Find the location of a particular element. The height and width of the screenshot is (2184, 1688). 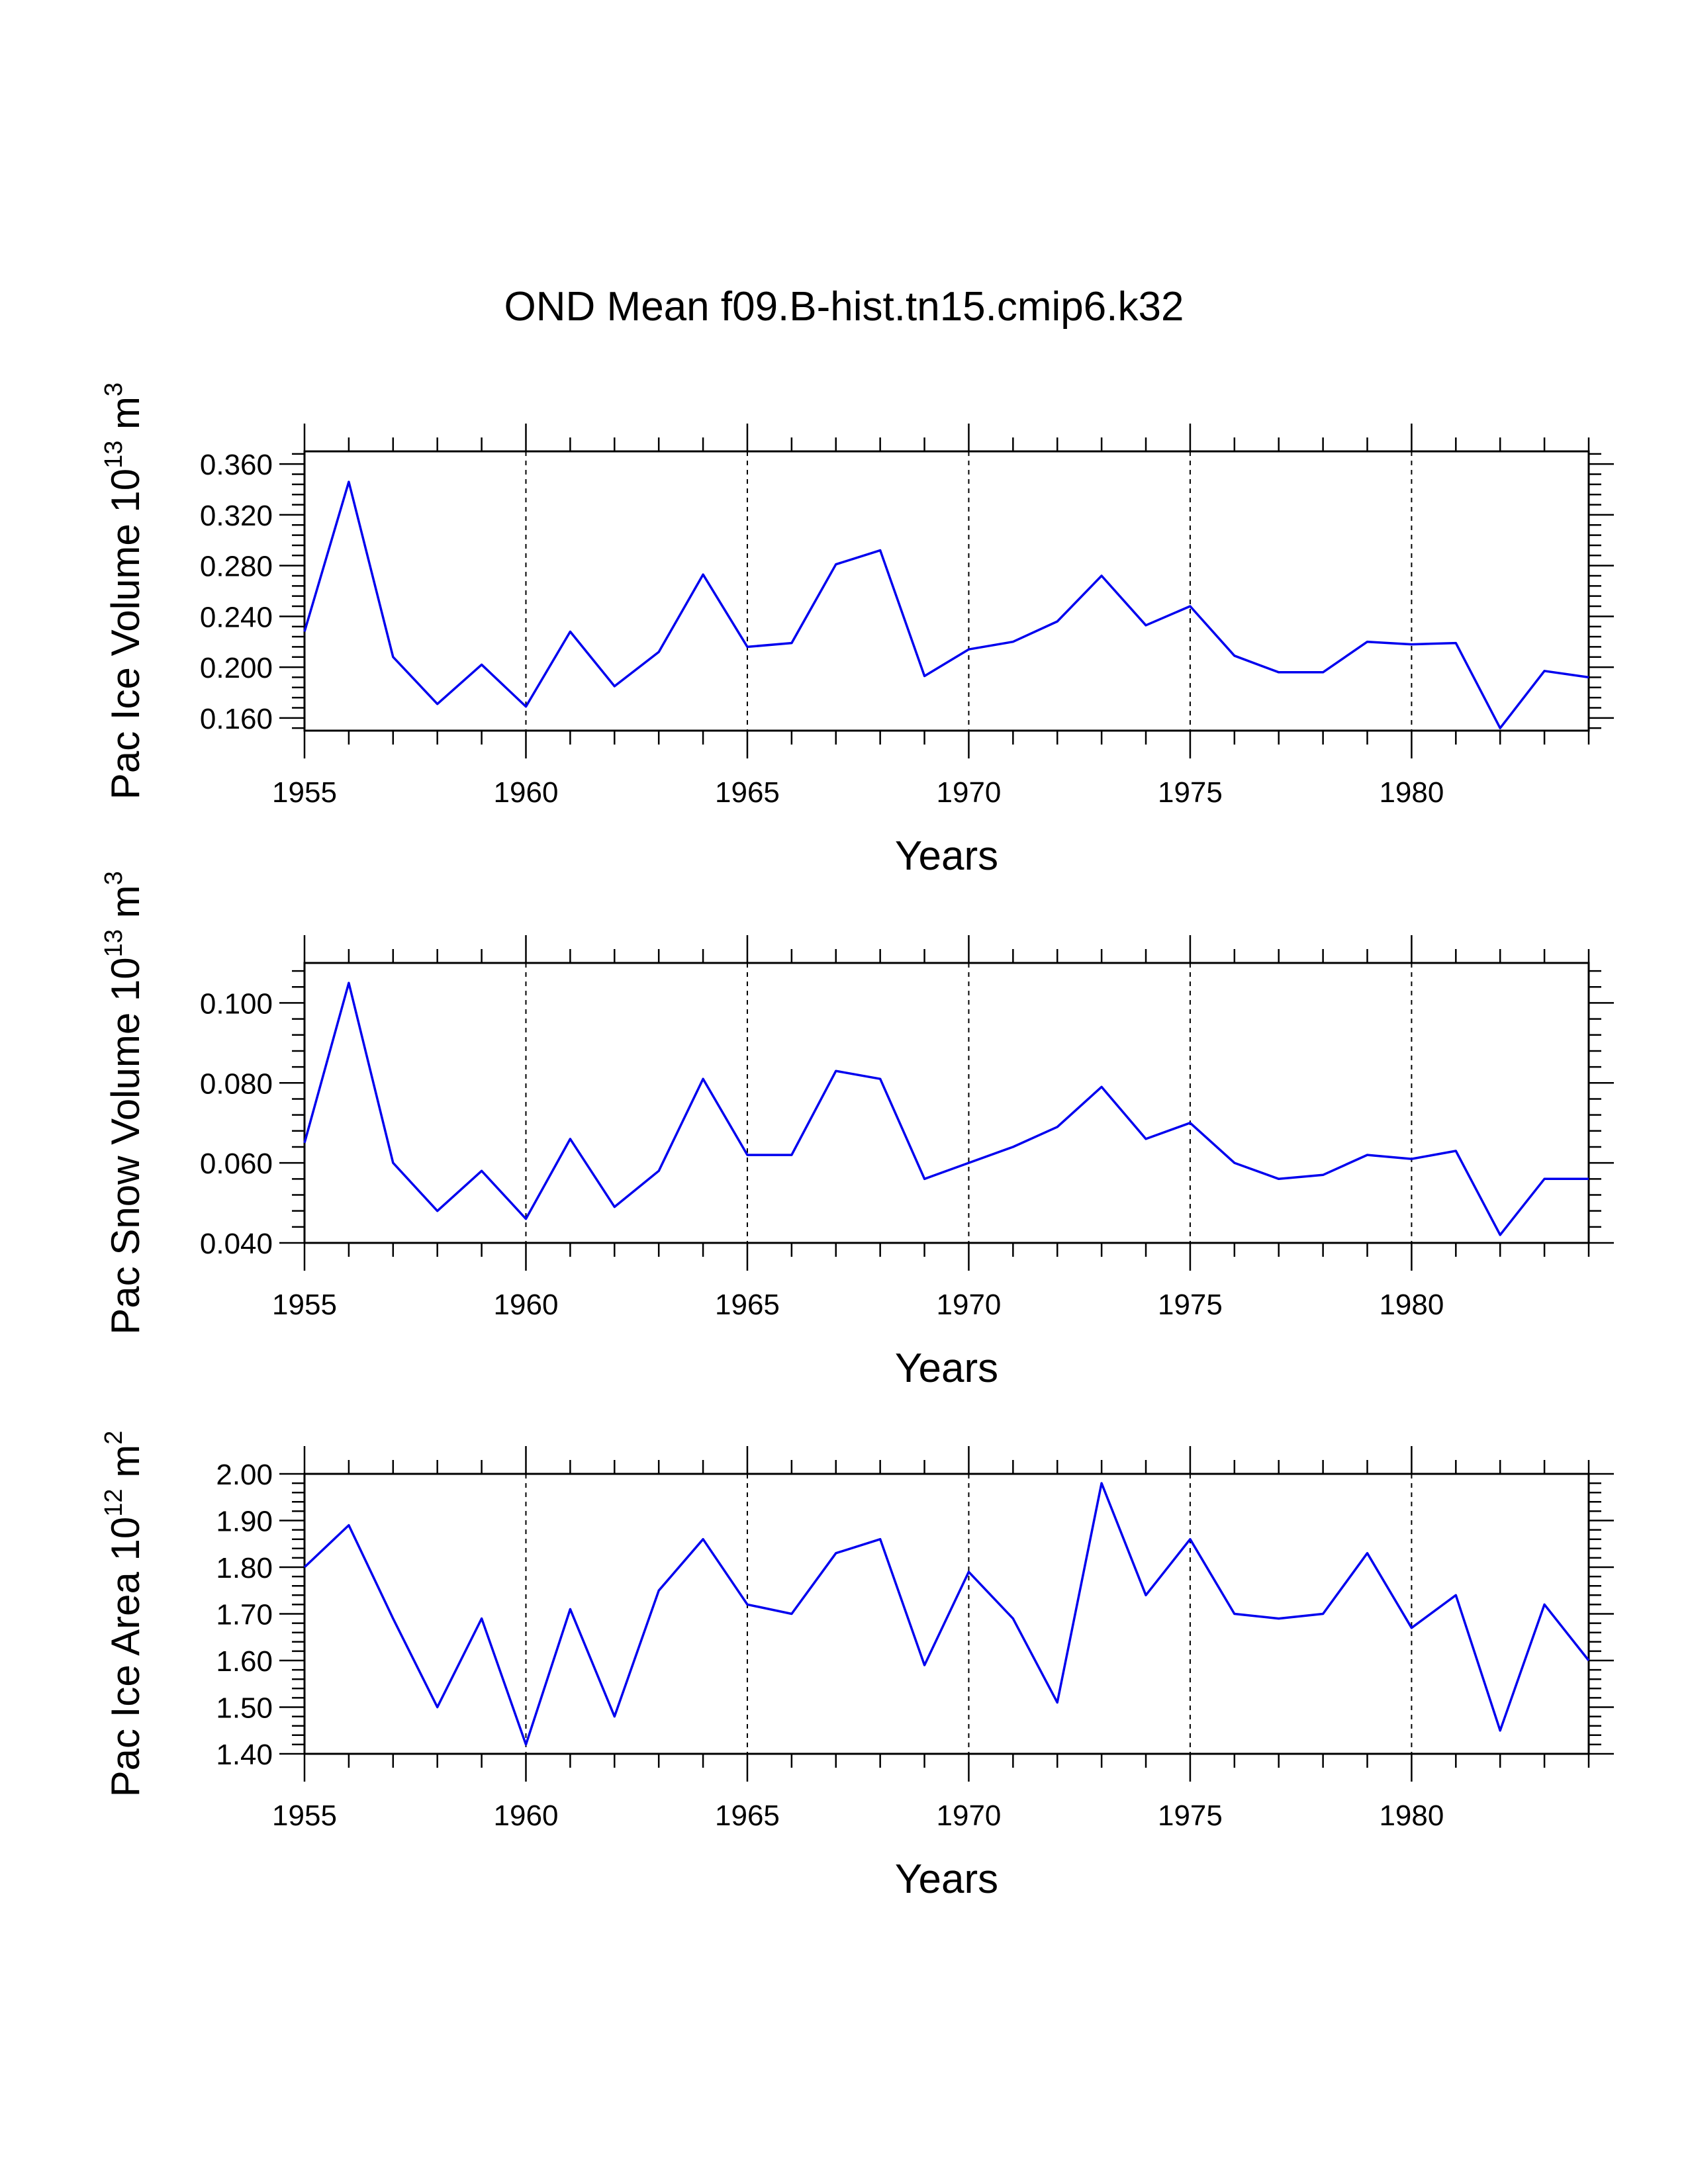

y-axis-label: Pac Ice Area 1012 m2 is located at coordinates (124, 1614).